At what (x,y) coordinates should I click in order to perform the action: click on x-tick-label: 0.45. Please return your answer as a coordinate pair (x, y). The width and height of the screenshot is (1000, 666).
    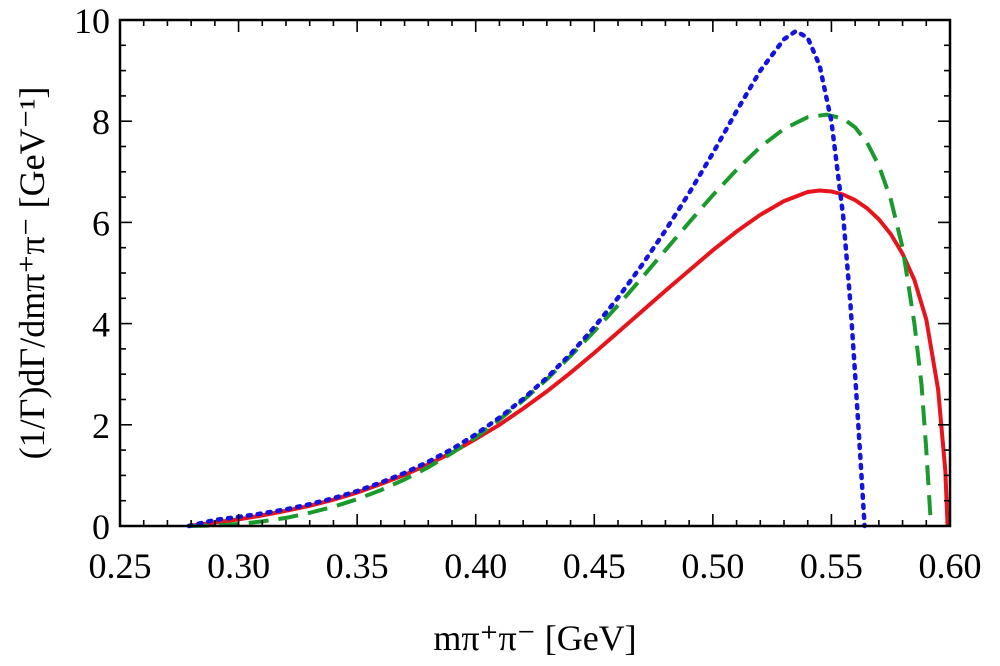
    Looking at the image, I should click on (594, 566).